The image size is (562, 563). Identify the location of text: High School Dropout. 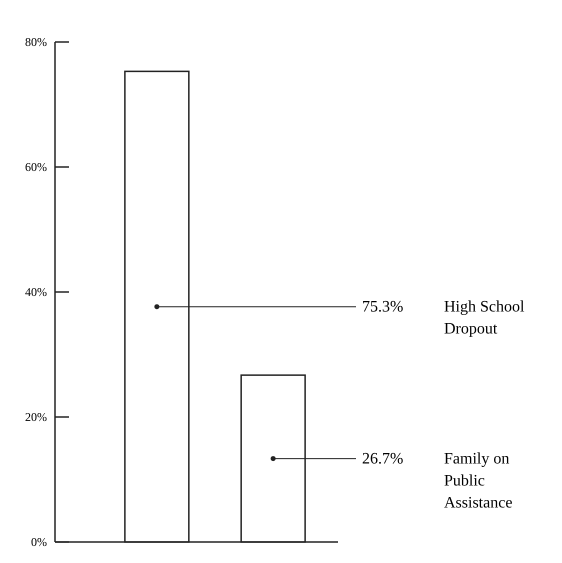
(484, 318).